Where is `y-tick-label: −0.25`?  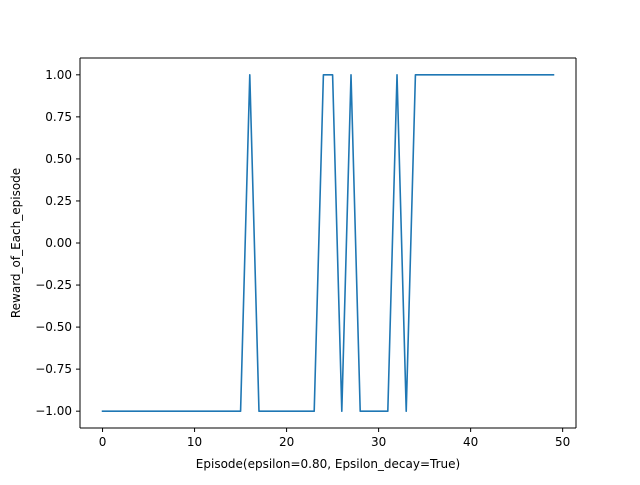
y-tick-label: −0.25 is located at coordinates (53, 285).